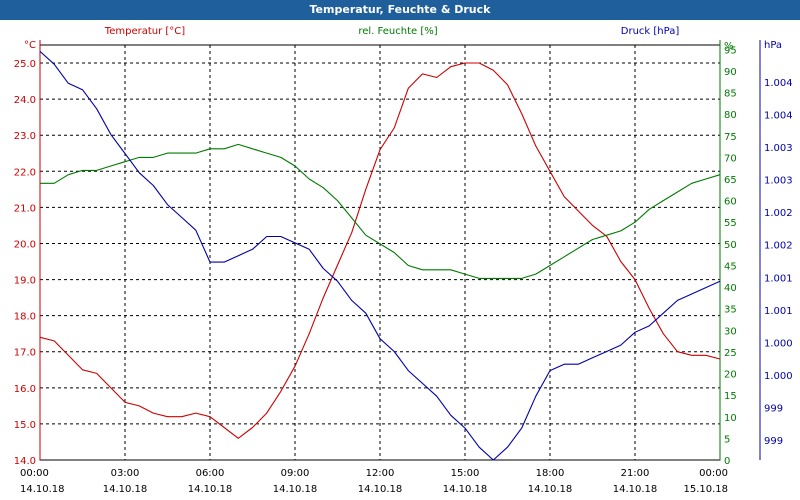  I want to click on humidity-tick-label: 60, so click(730, 202).